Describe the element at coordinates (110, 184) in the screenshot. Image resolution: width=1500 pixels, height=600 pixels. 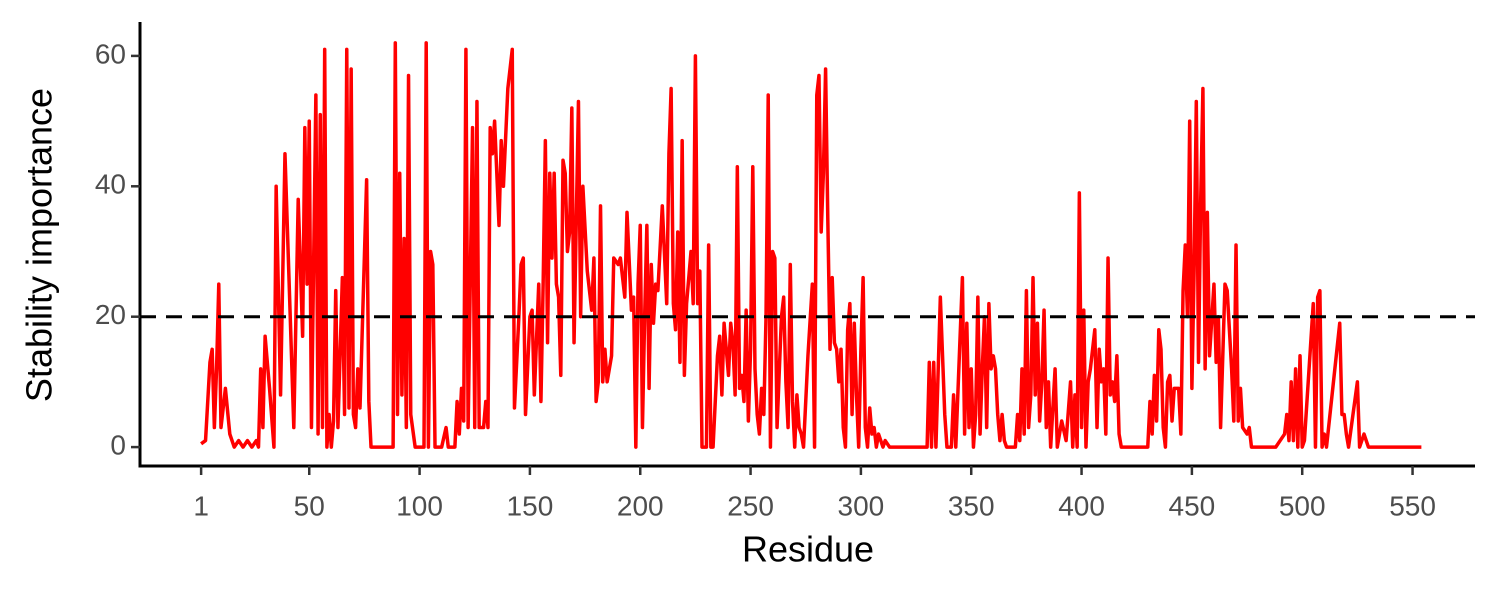
I see `y-tick-label: 40` at that location.